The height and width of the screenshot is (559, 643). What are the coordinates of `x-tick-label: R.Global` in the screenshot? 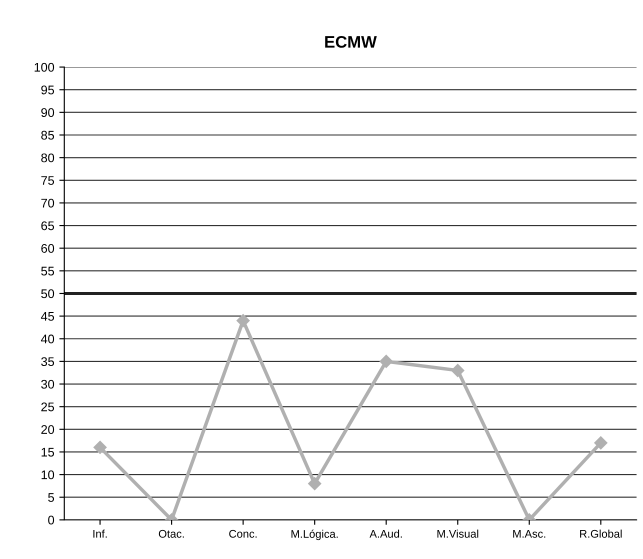 It's located at (601, 534).